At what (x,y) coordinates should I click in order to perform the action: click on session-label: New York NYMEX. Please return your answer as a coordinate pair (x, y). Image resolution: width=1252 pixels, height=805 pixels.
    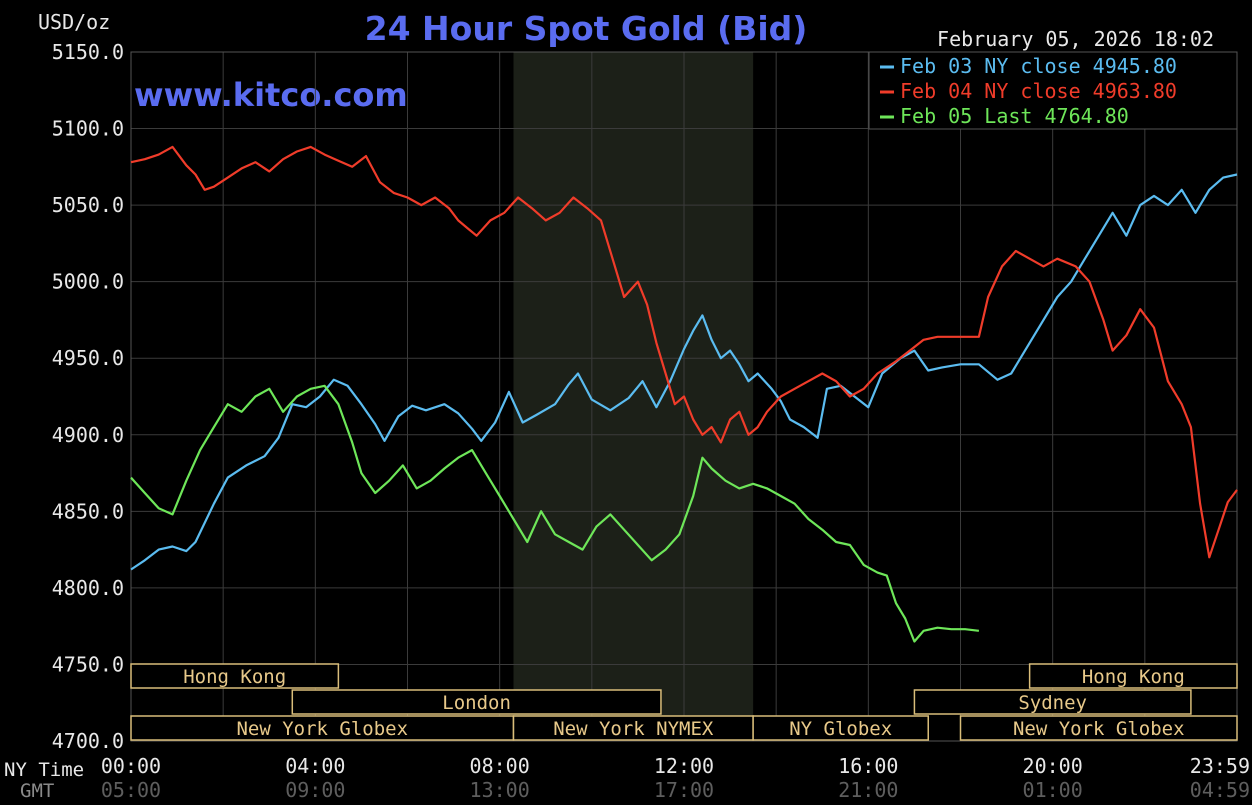
    Looking at the image, I should click on (633, 729).